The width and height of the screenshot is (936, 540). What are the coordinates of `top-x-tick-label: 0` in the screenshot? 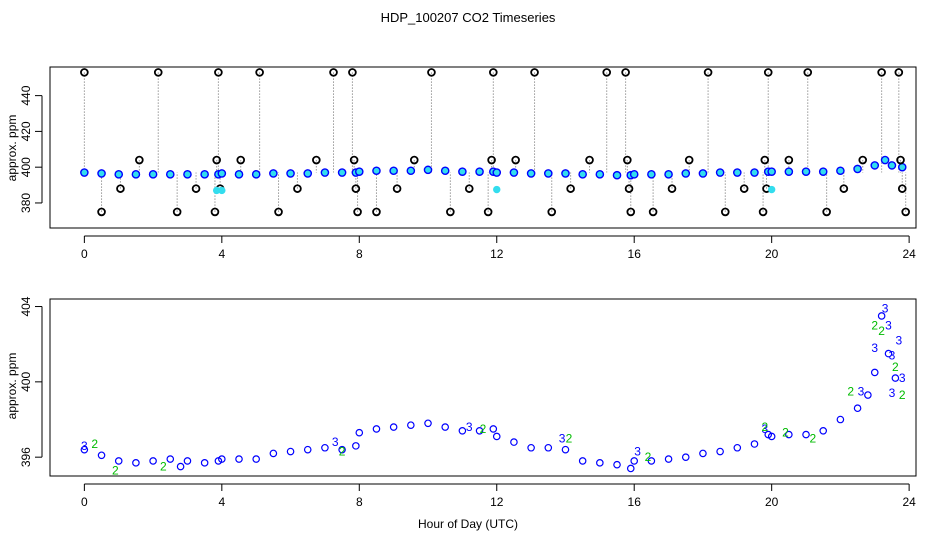 It's located at (84, 254).